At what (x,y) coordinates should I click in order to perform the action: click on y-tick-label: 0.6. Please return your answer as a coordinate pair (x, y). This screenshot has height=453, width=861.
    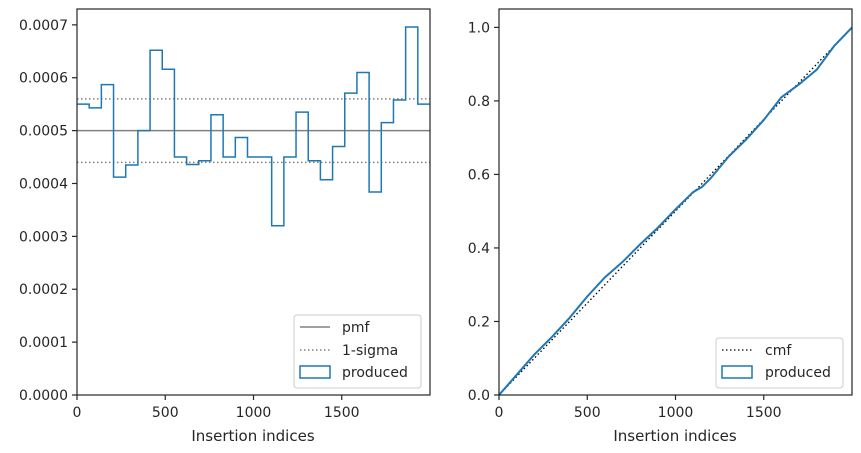
    Looking at the image, I should click on (479, 175).